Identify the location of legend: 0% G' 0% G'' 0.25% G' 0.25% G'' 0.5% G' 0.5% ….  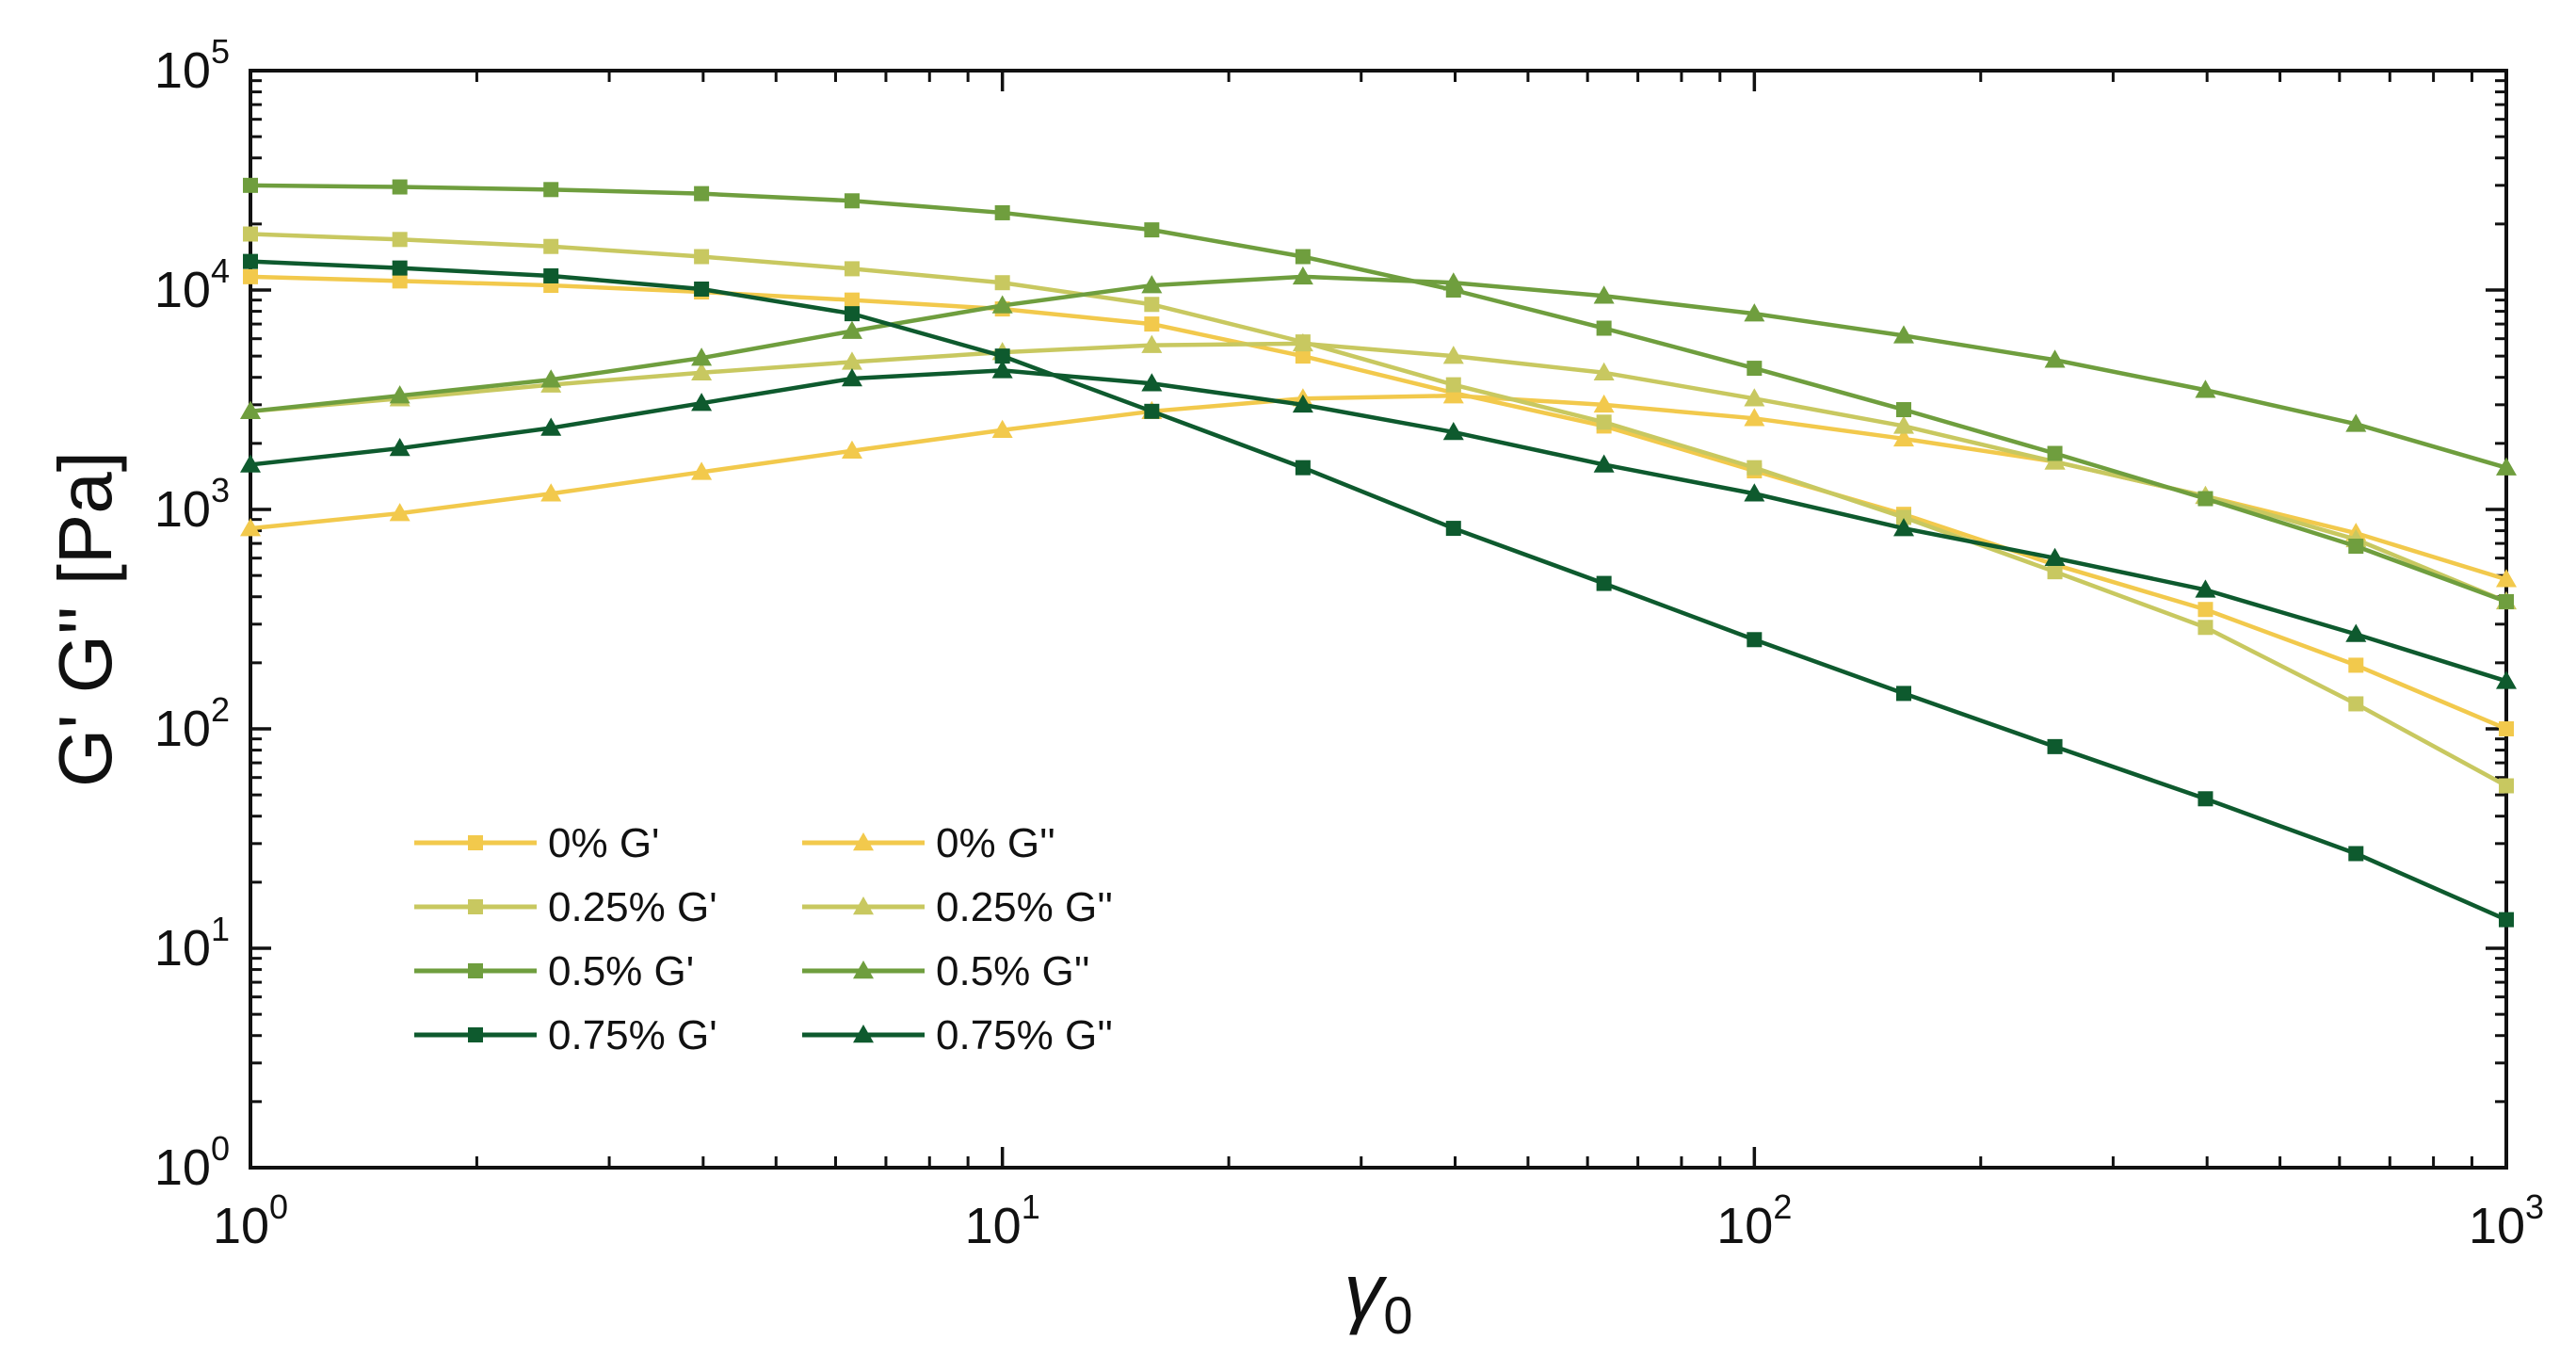
(763, 939).